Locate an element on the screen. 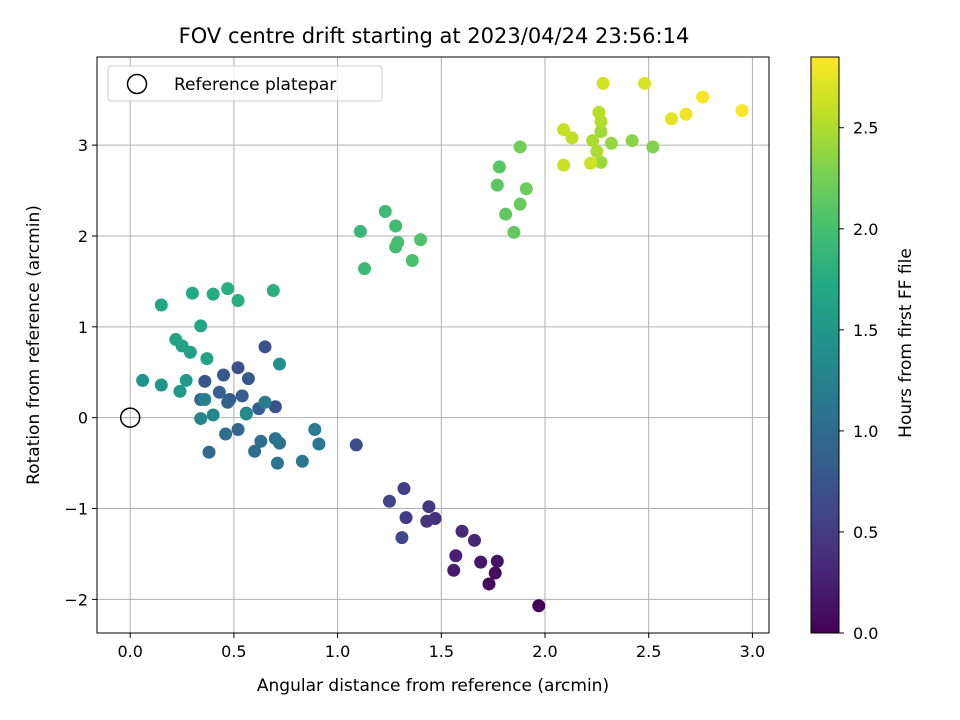 The width and height of the screenshot is (960, 720). y-tick-label: 0 is located at coordinates (83, 418).